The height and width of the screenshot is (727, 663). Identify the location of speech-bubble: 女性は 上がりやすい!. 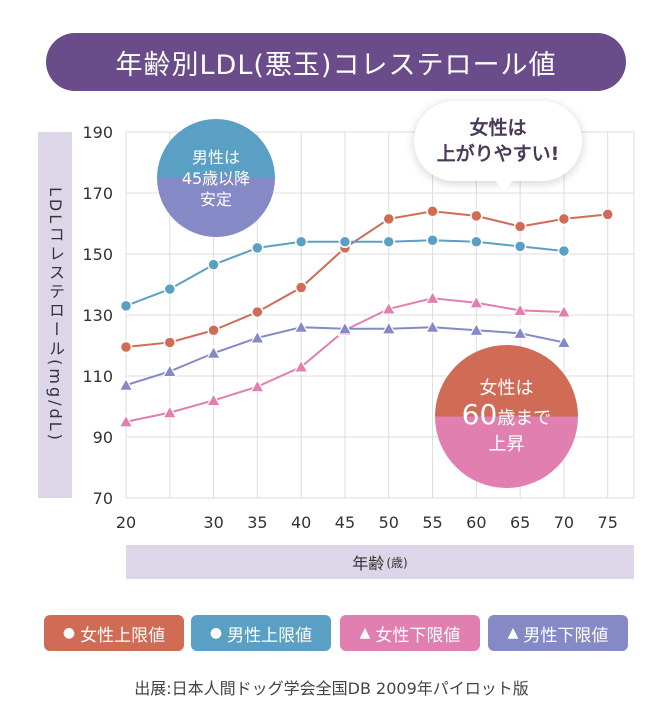
(498, 141).